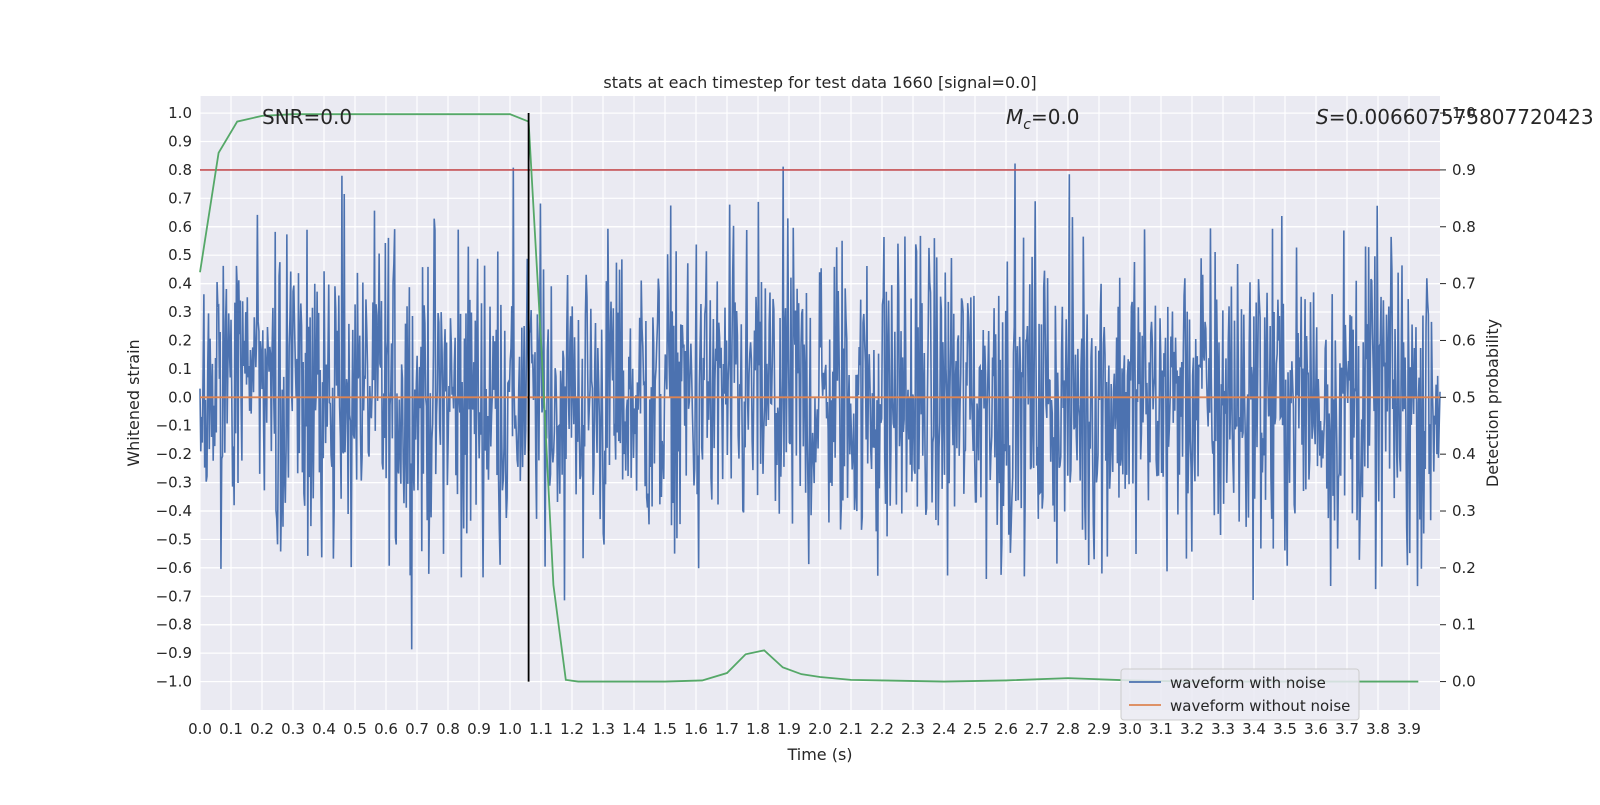 This screenshot has height=805, width=1600. Describe the element at coordinates (1464, 568) in the screenshot. I see `y-tick-label-right: 0.2` at that location.